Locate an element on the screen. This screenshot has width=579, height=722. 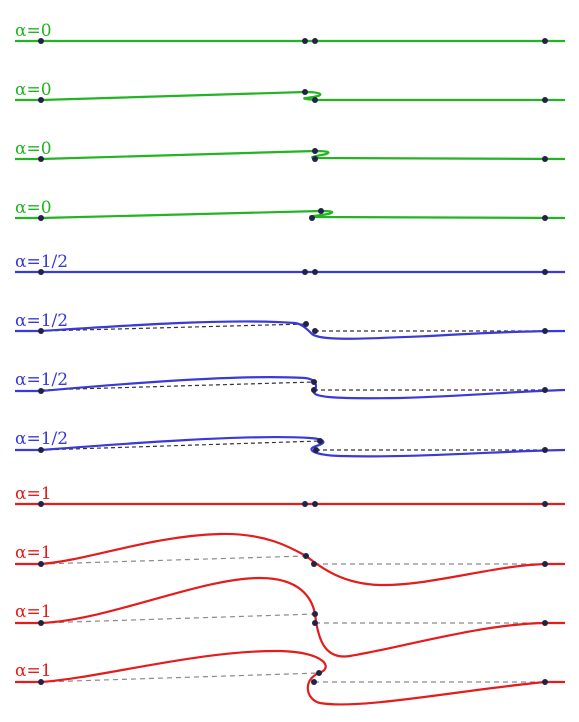
row-12-dash is located at coordinates (292, 677).